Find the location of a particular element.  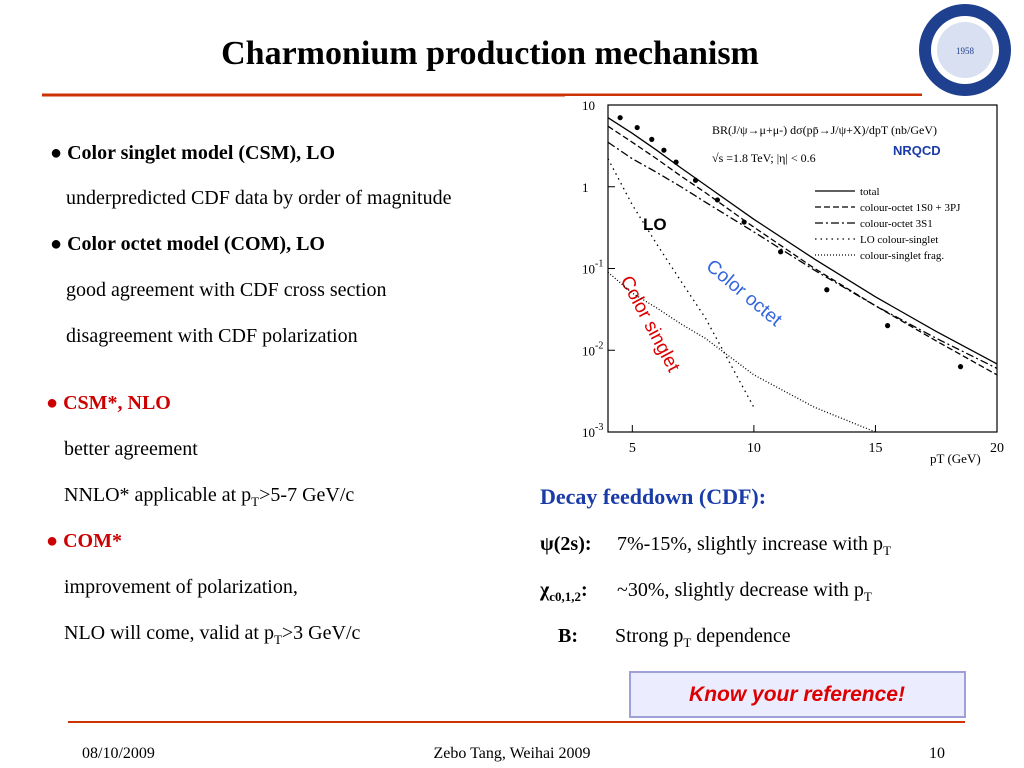

text: ● COM* is located at coordinates (84, 541).